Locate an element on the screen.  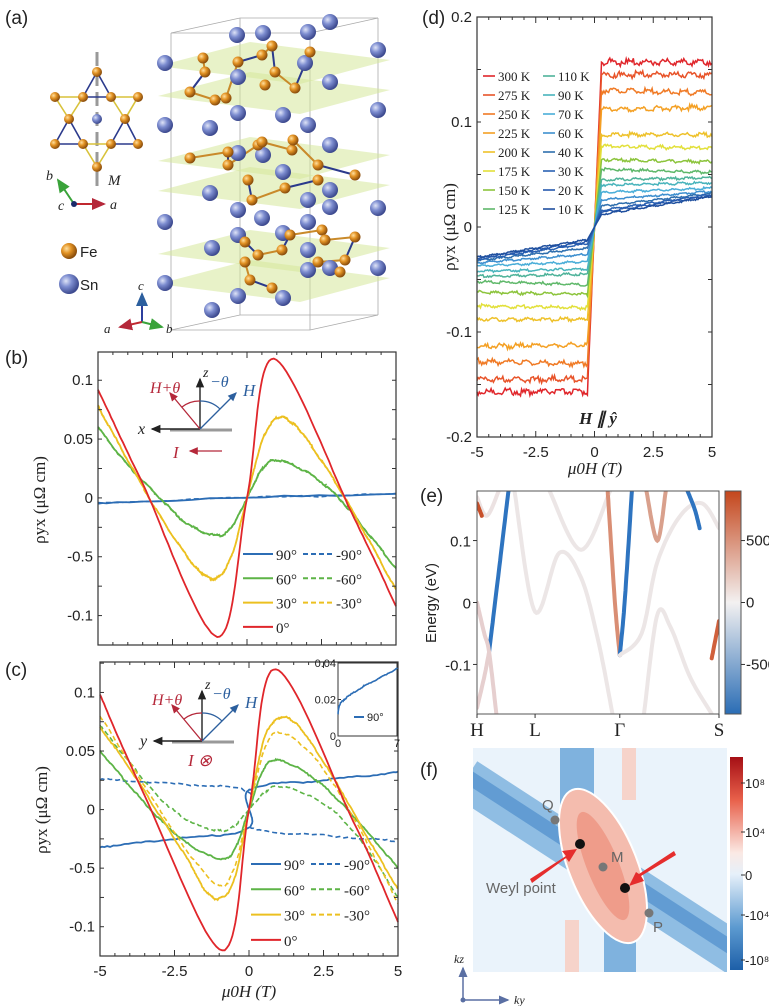
colorbar-tick-label: -10⁴ is located at coordinates (757, 915).